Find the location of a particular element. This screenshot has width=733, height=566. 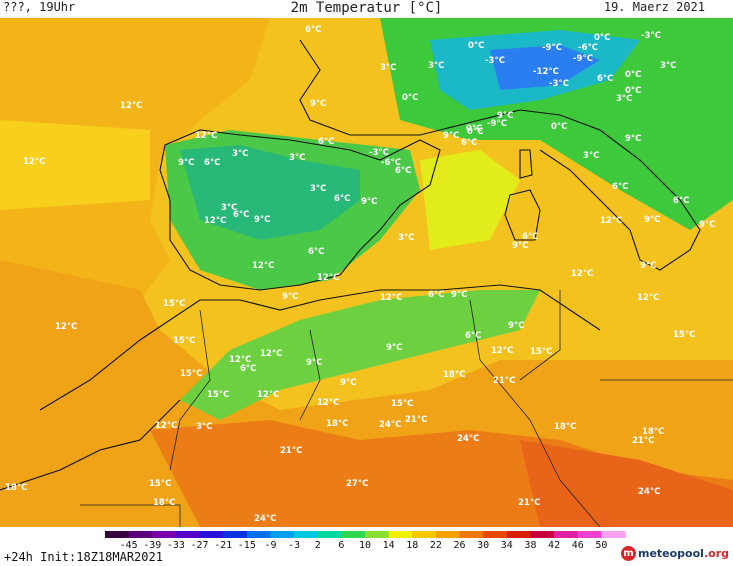

scale-tick-label: -27 is located at coordinates (199, 545).